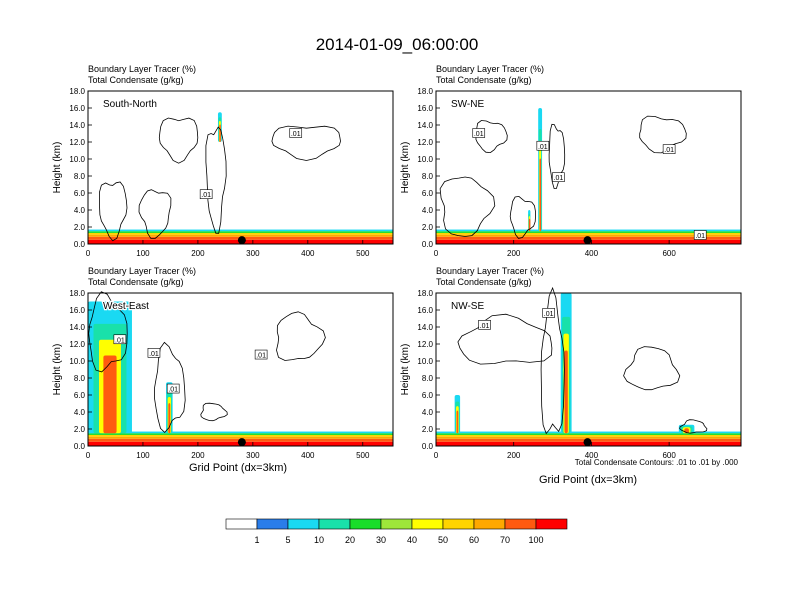 The width and height of the screenshot is (792, 612). I want to click on figure-title: 2014-01-09_06:00:00, so click(397, 44).